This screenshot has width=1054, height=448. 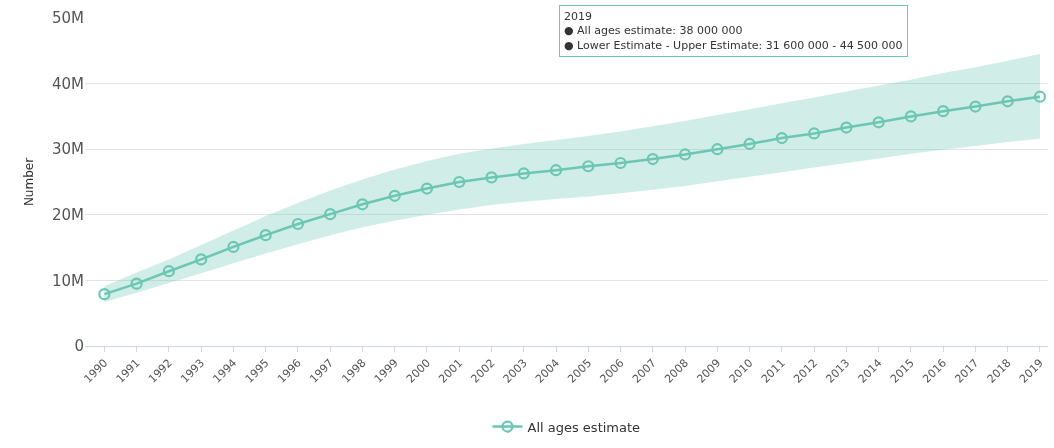 I want to click on y-tick-label: 10M, so click(x=67, y=280).